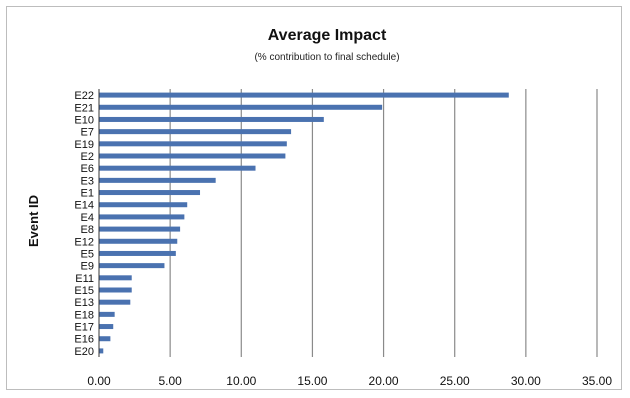  I want to click on y-axis-label: Event ID, so click(33, 221).